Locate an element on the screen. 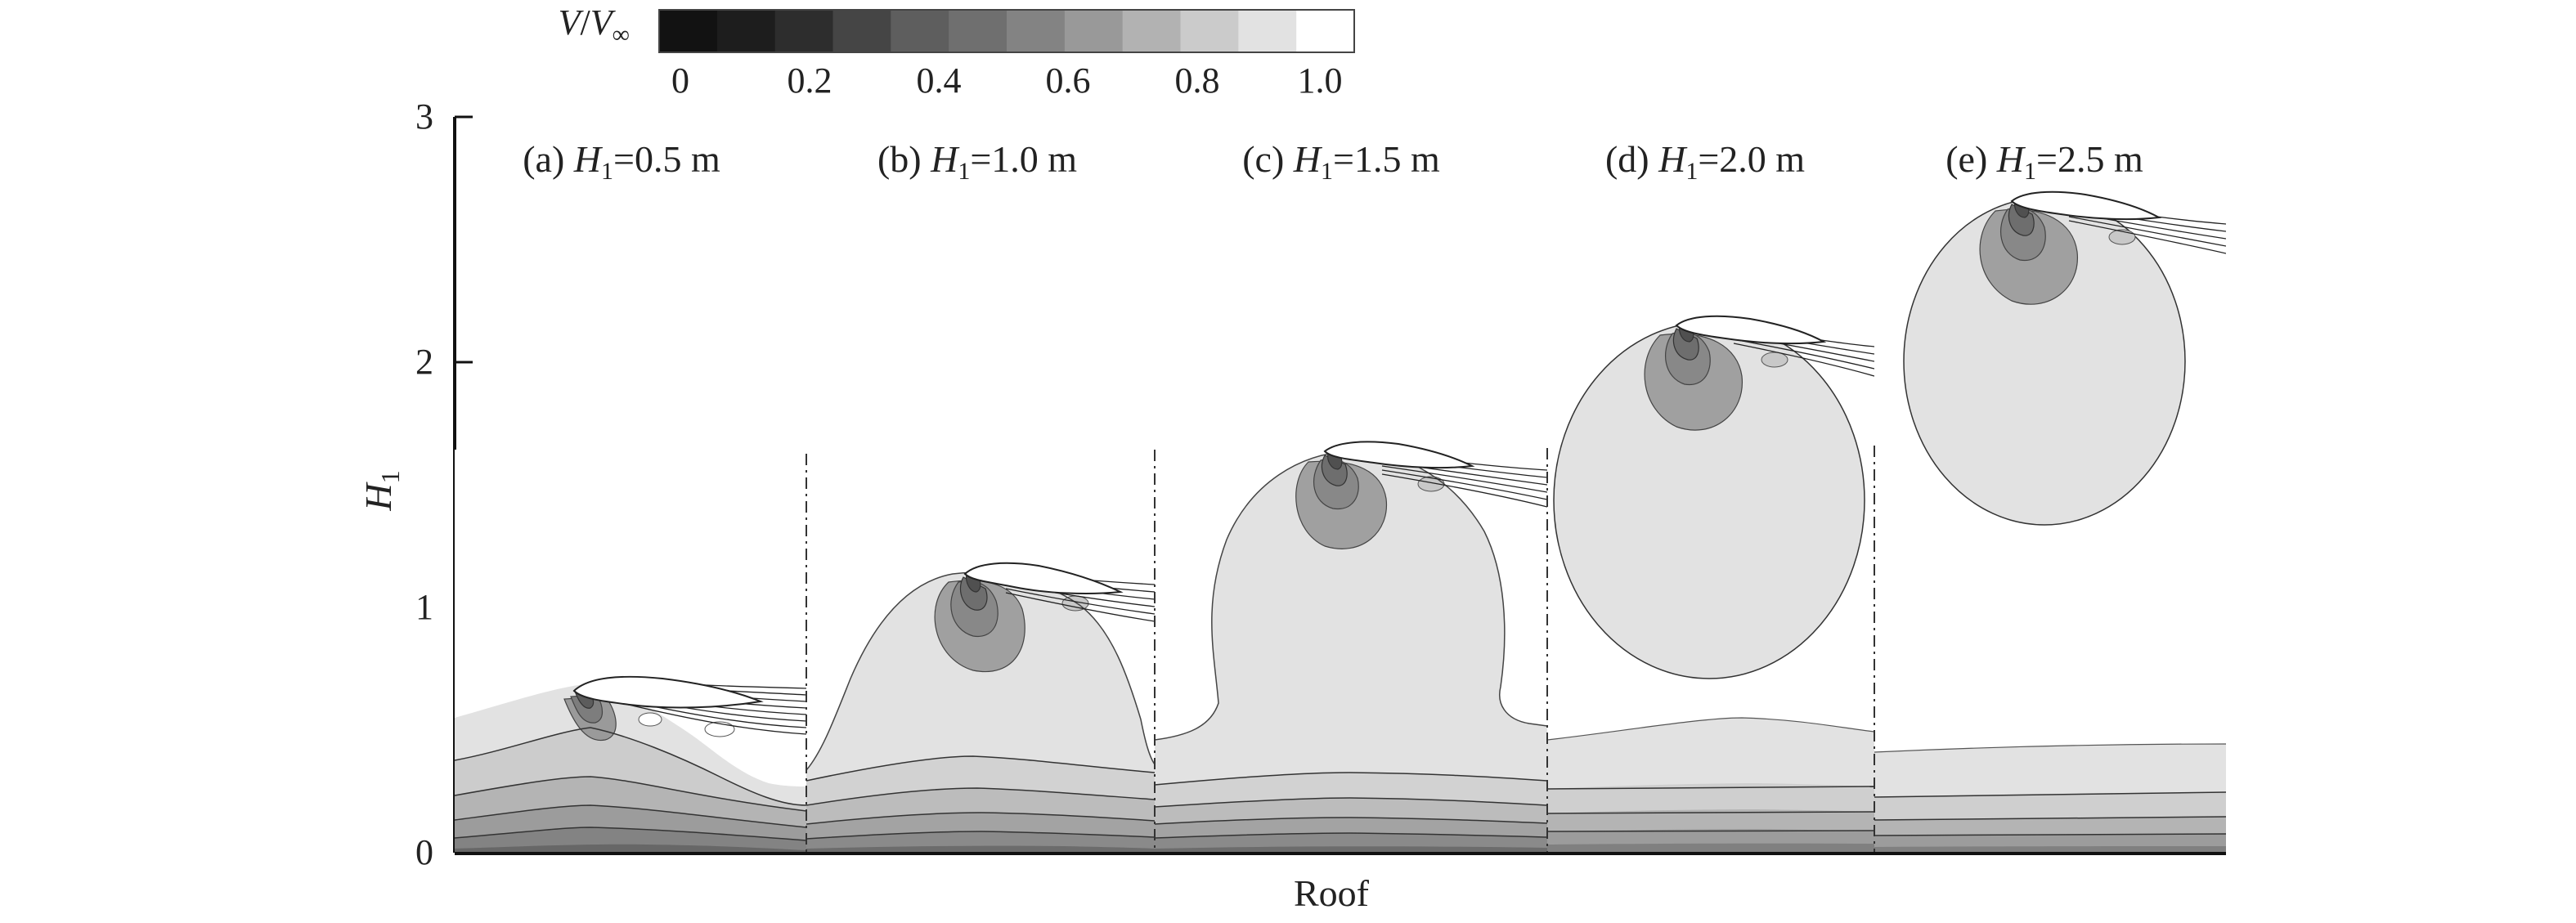 This screenshot has height=923, width=2576. y-tick-label: 0 is located at coordinates (424, 852).